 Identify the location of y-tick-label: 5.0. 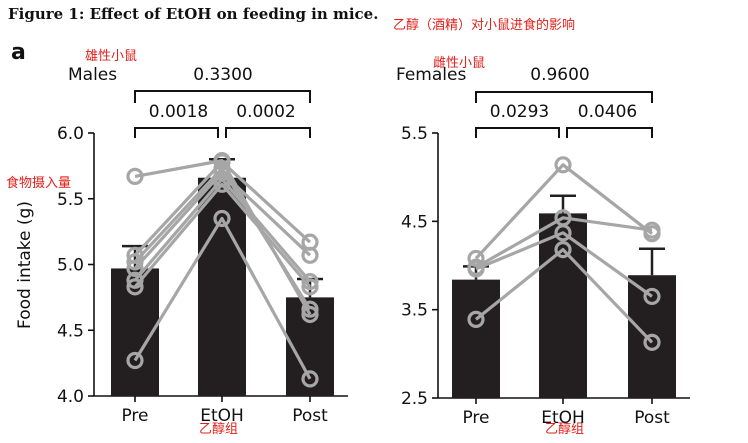
(70, 266).